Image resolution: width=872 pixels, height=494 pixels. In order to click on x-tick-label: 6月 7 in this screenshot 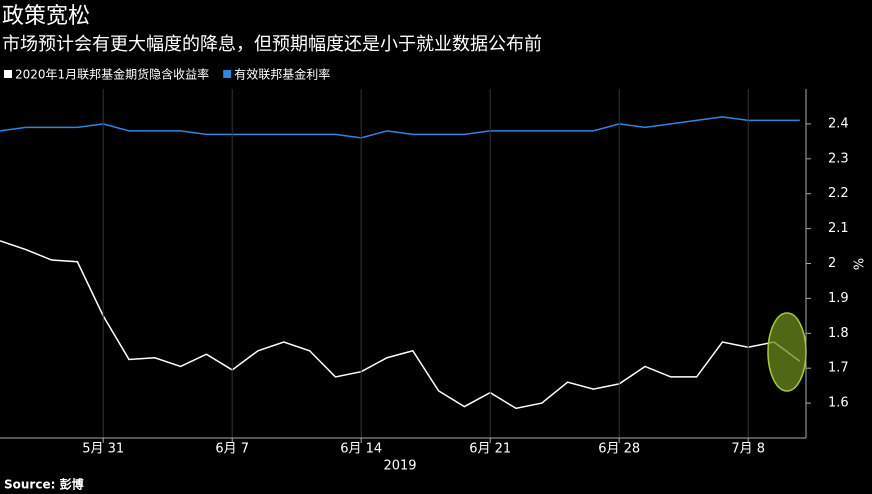, I will do `click(232, 449)`.